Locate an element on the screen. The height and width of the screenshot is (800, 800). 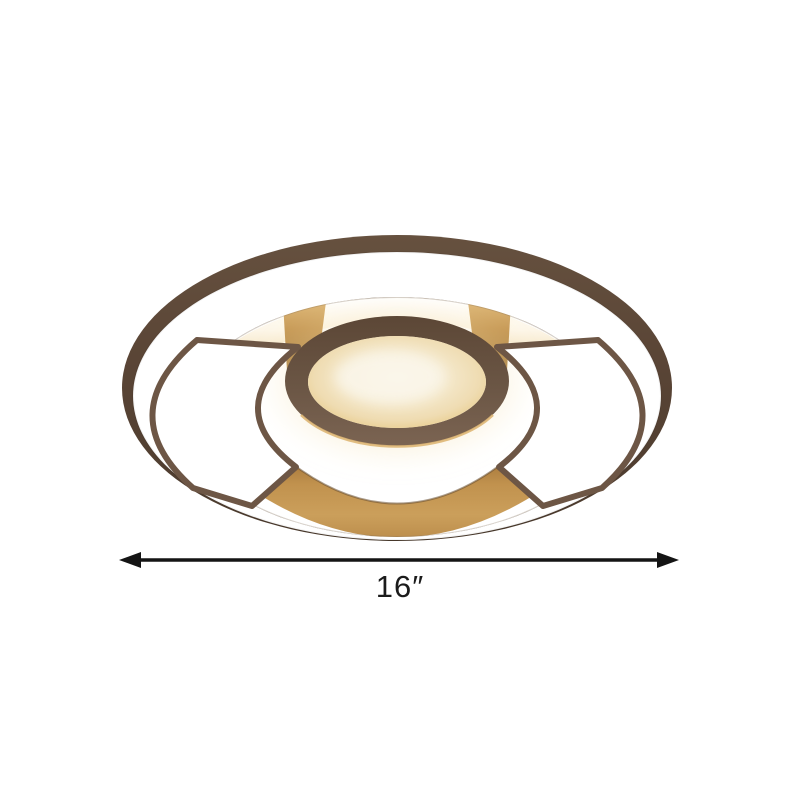
dimension-arrow is located at coordinates (399, 560).